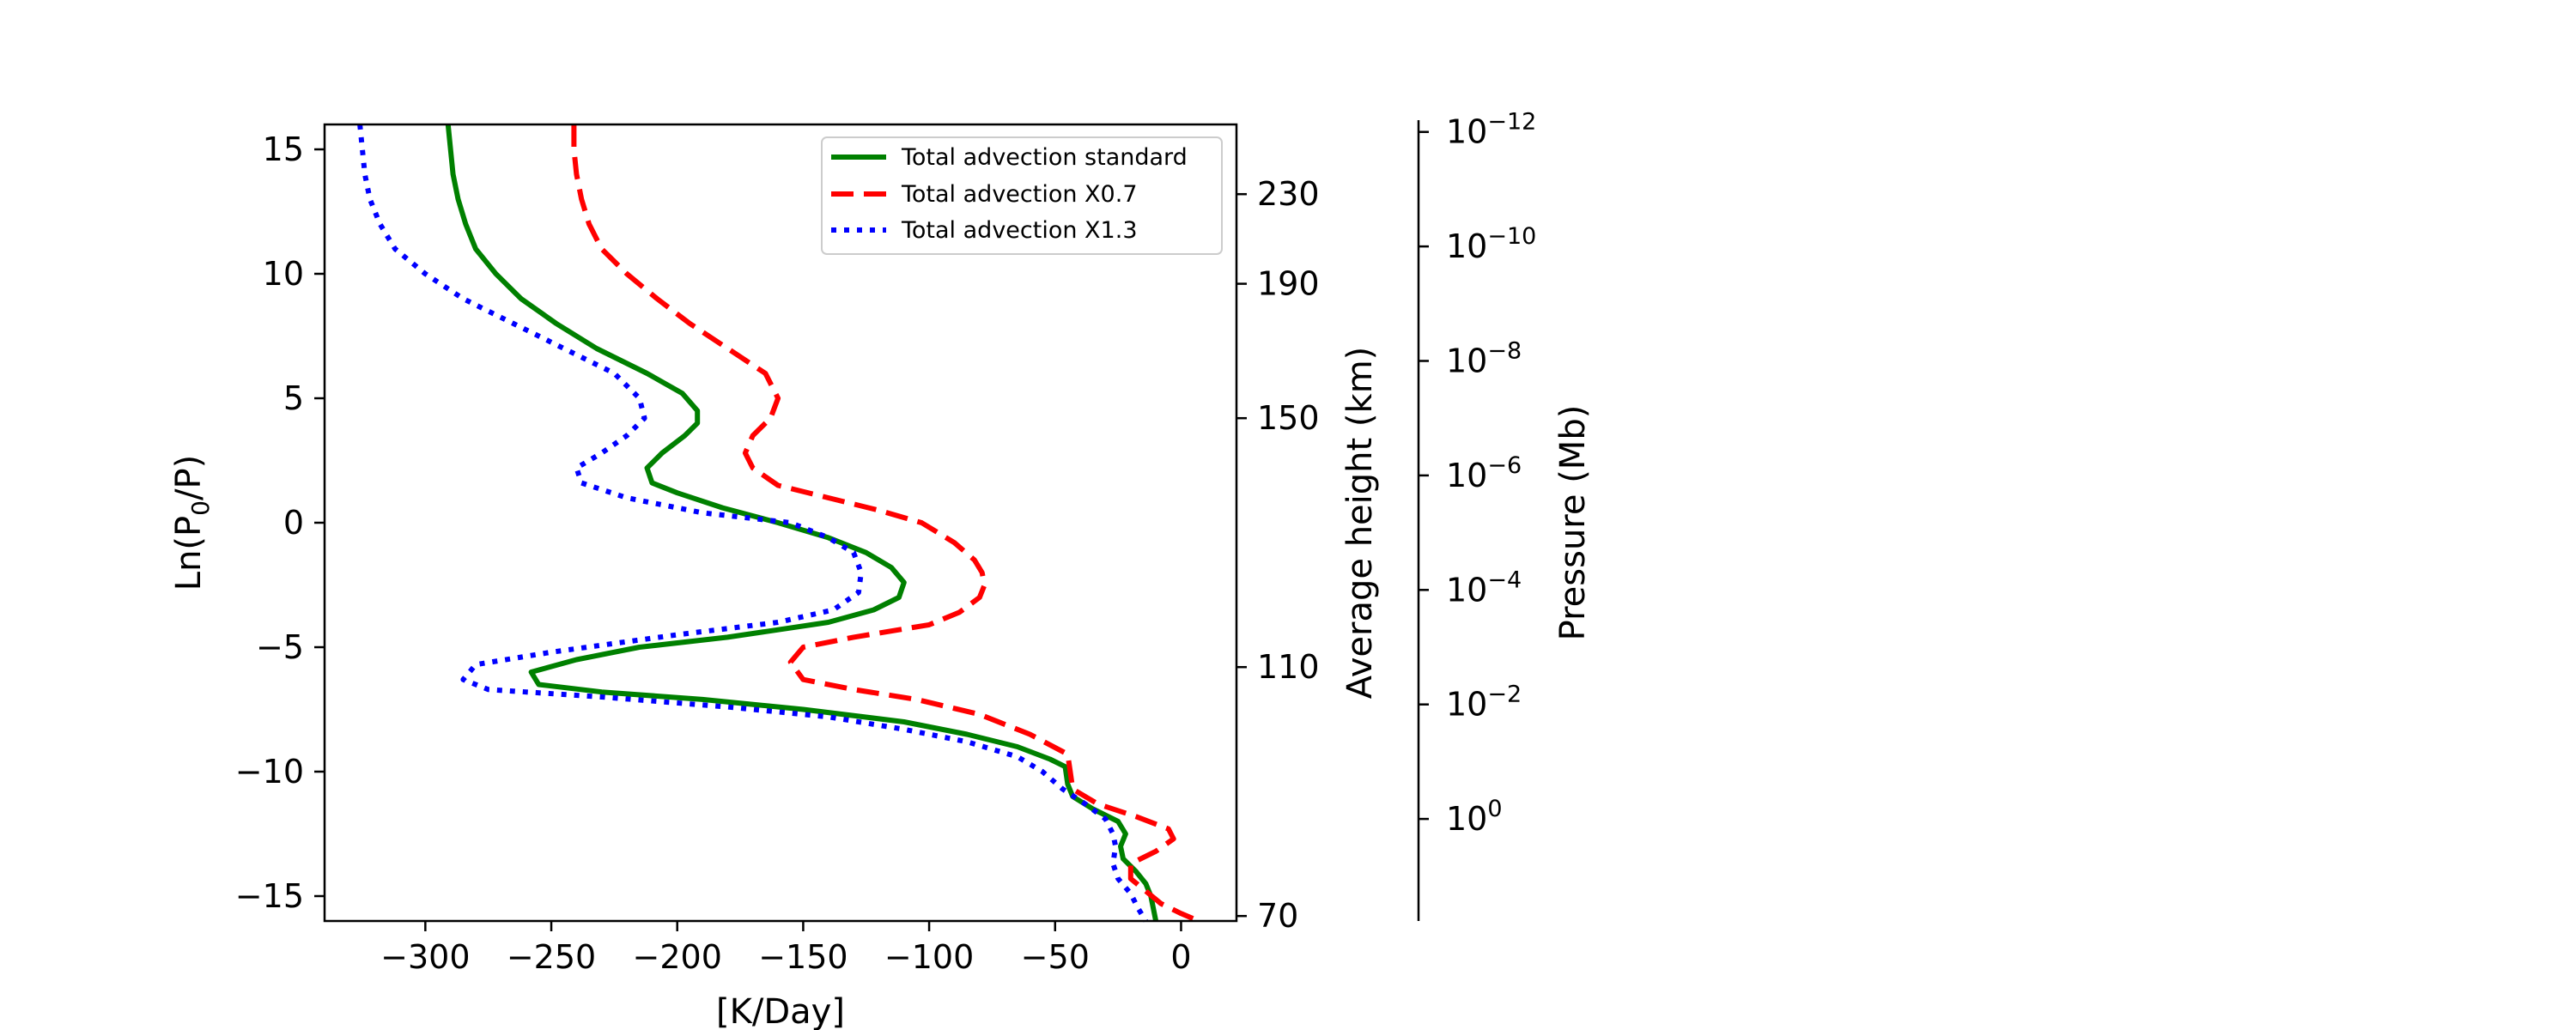 This screenshot has width=2576, height=1030. I want to click on pressure-tick-label: 10⁻¹², so click(1491, 130).